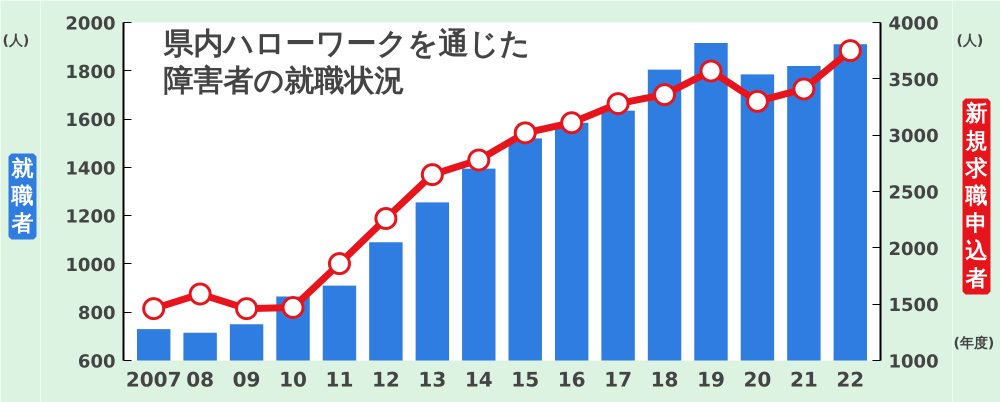 This screenshot has width=1000, height=402. I want to click on y2-tick-label: 3000, so click(913, 137).